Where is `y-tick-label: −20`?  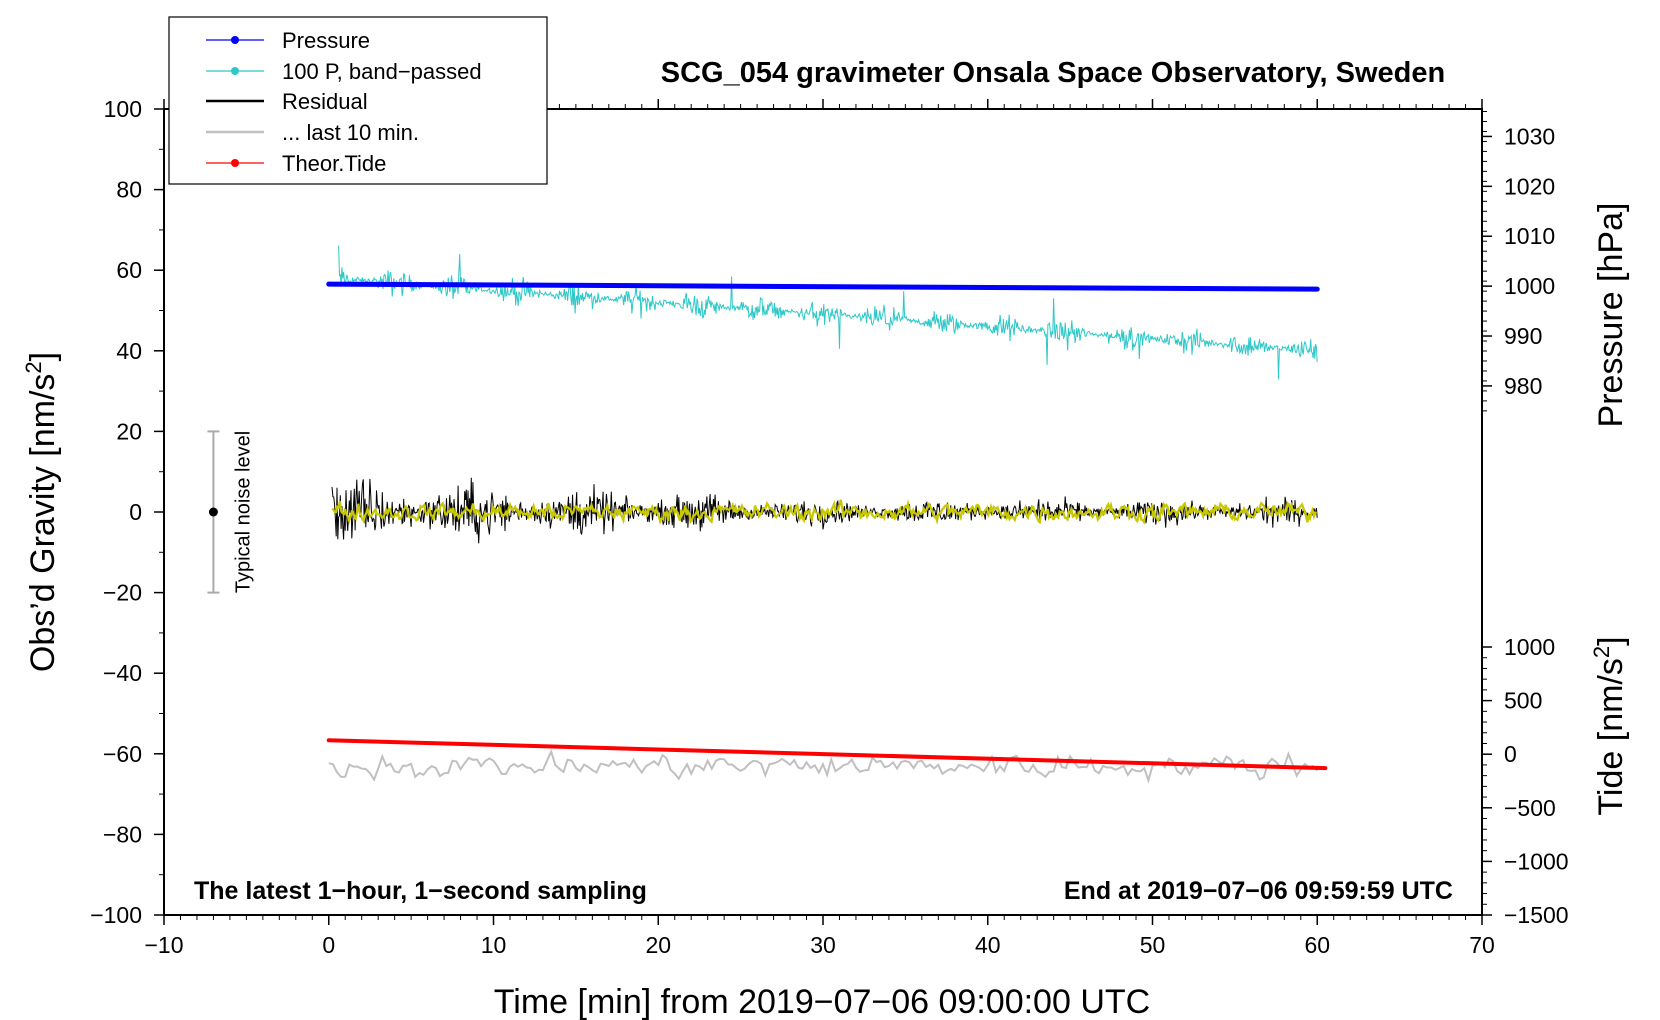
y-tick-label: −20 is located at coordinates (122, 593).